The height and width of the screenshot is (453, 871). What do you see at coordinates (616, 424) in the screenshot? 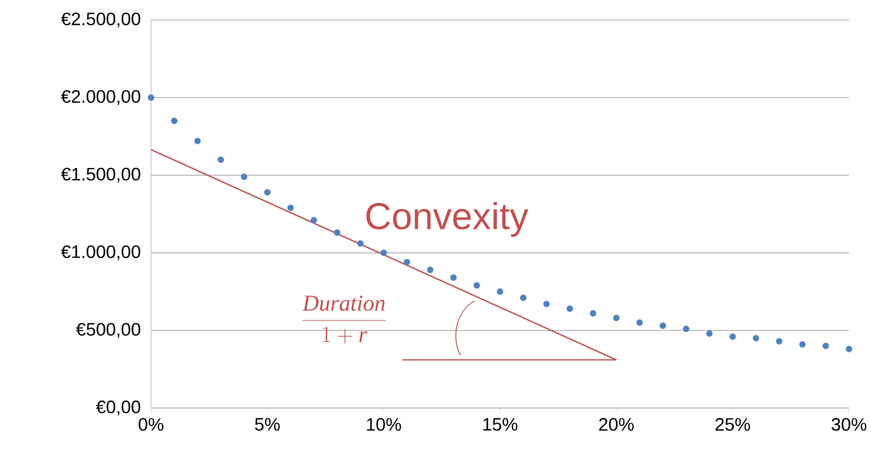
I see `x-tick-label: 20%` at bounding box center [616, 424].